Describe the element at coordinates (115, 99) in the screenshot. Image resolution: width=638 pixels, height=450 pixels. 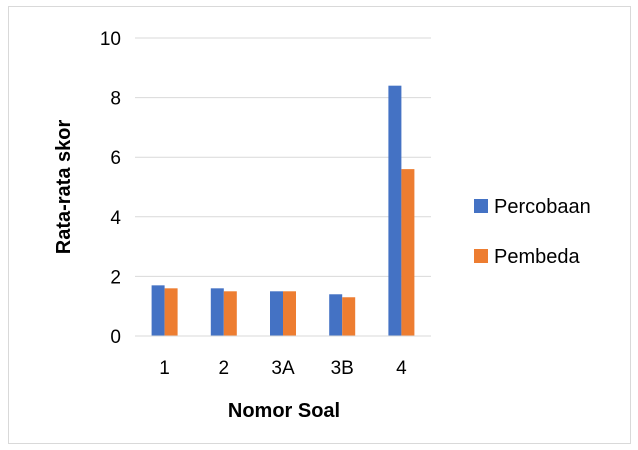
I see `y-tick-label: 8` at that location.